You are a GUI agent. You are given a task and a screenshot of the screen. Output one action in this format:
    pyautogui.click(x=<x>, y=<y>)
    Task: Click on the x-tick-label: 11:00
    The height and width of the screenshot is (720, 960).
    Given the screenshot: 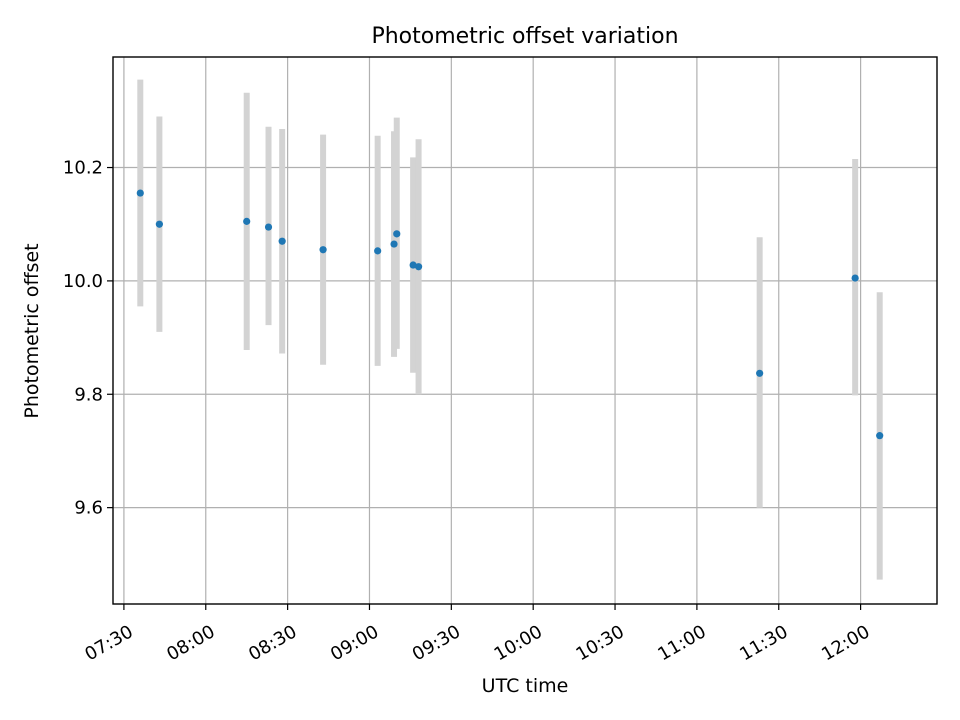 What is the action you would take?
    pyautogui.click(x=681, y=643)
    